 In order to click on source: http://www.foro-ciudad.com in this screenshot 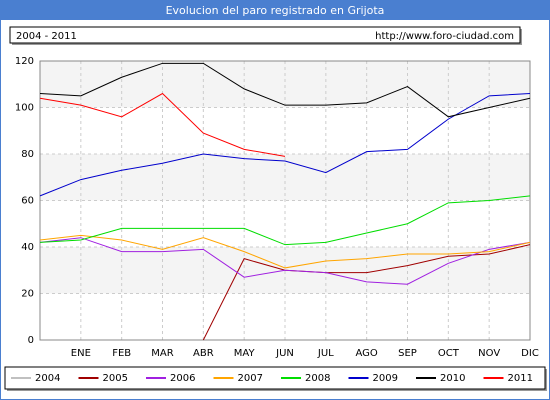, I will do `click(444, 36)`.